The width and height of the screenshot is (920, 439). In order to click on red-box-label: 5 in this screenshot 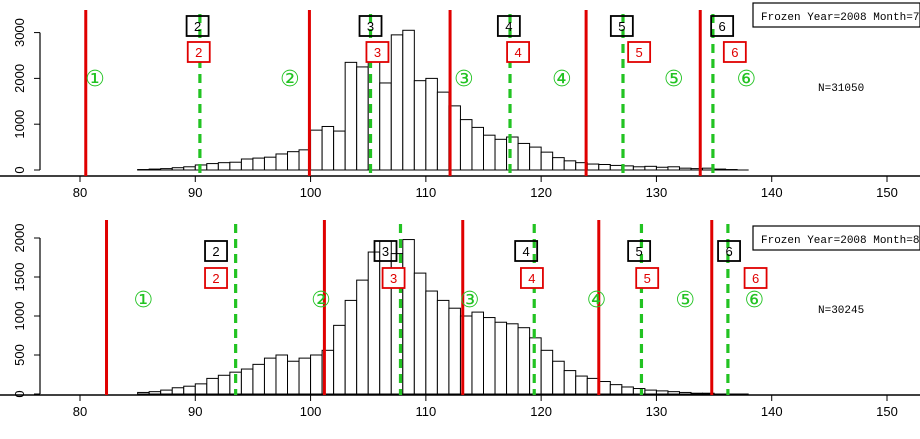, I will do `click(639, 52)`.